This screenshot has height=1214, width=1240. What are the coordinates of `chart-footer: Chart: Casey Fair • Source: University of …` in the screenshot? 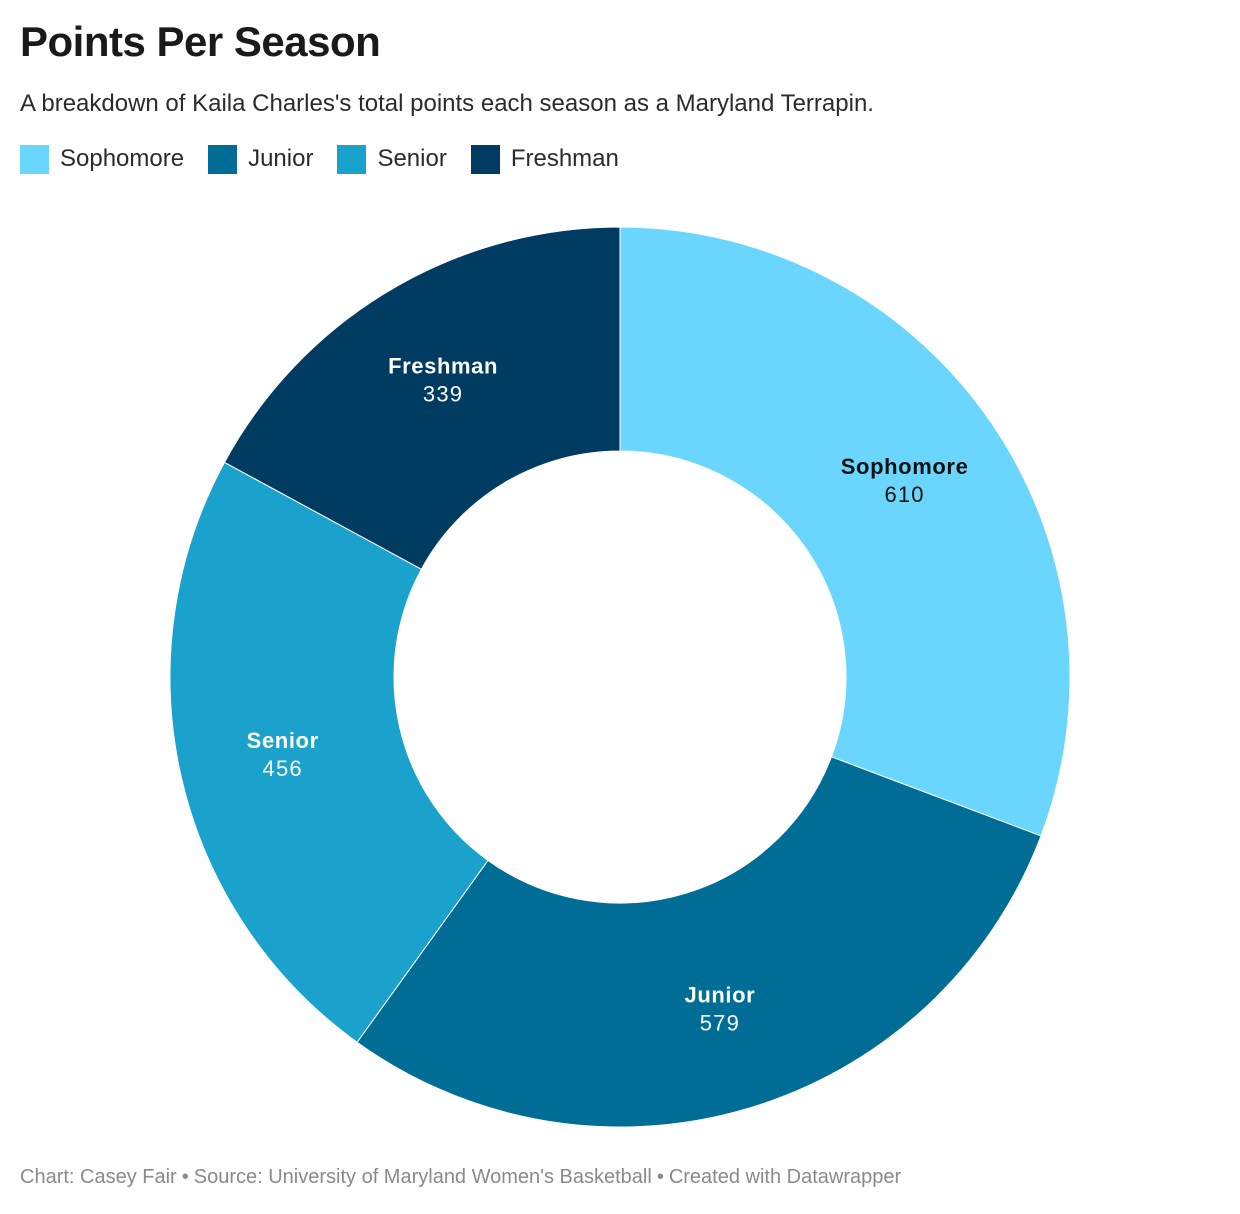 It's located at (460, 1177).